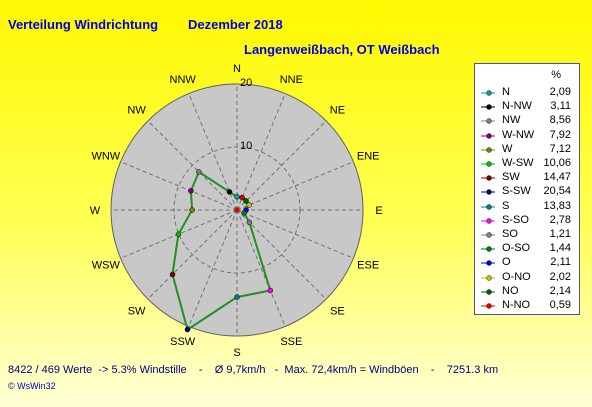  Describe the element at coordinates (511, 120) in the screenshot. I see `legend-label: NW` at that location.